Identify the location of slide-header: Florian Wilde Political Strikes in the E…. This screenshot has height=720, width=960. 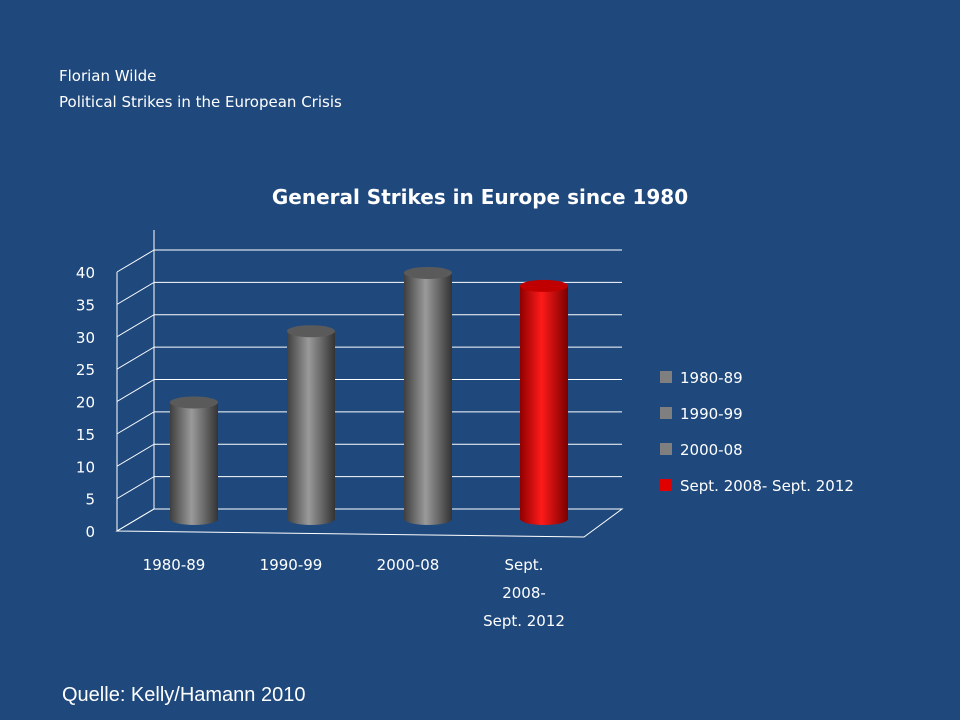
(200, 89).